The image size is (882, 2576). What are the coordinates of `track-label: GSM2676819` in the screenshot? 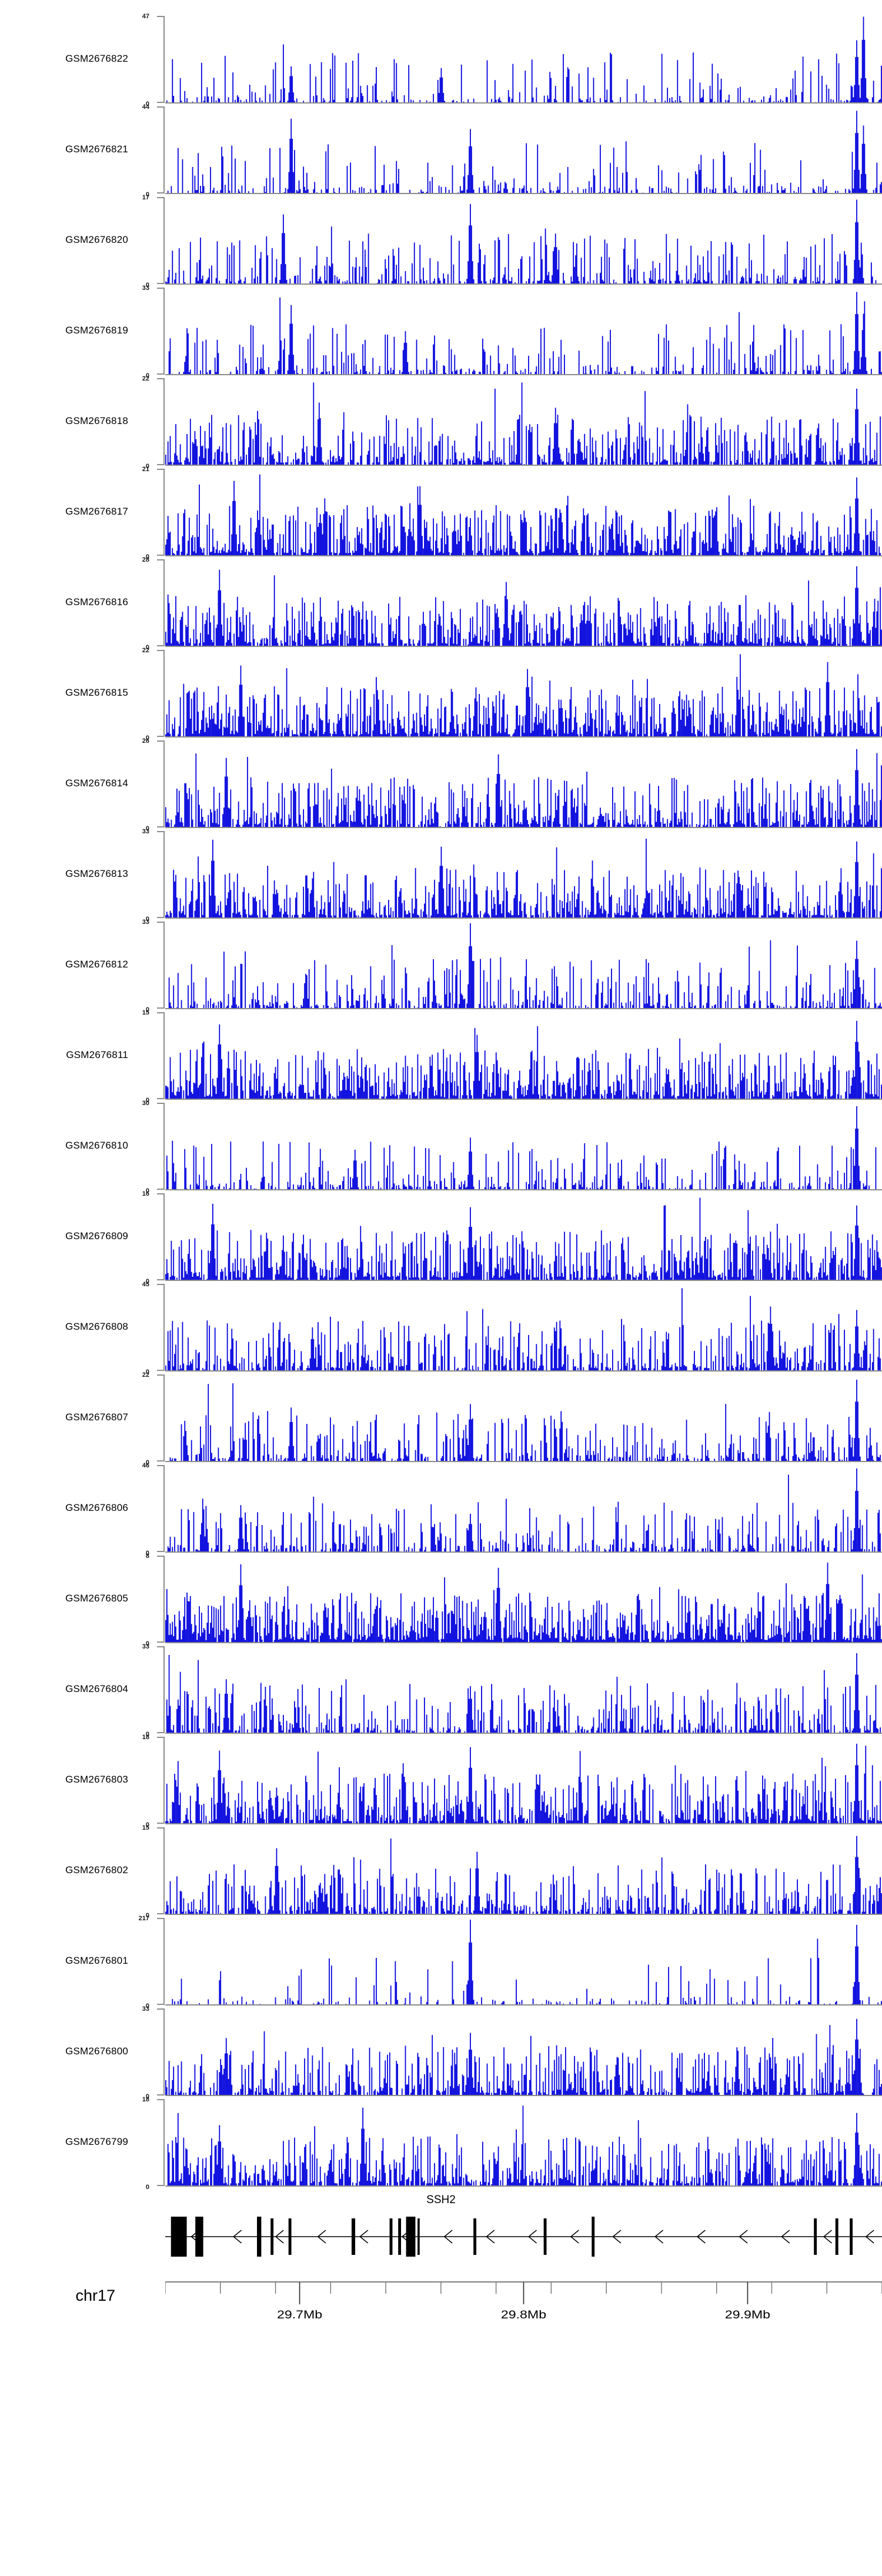 It's located at (96, 330).